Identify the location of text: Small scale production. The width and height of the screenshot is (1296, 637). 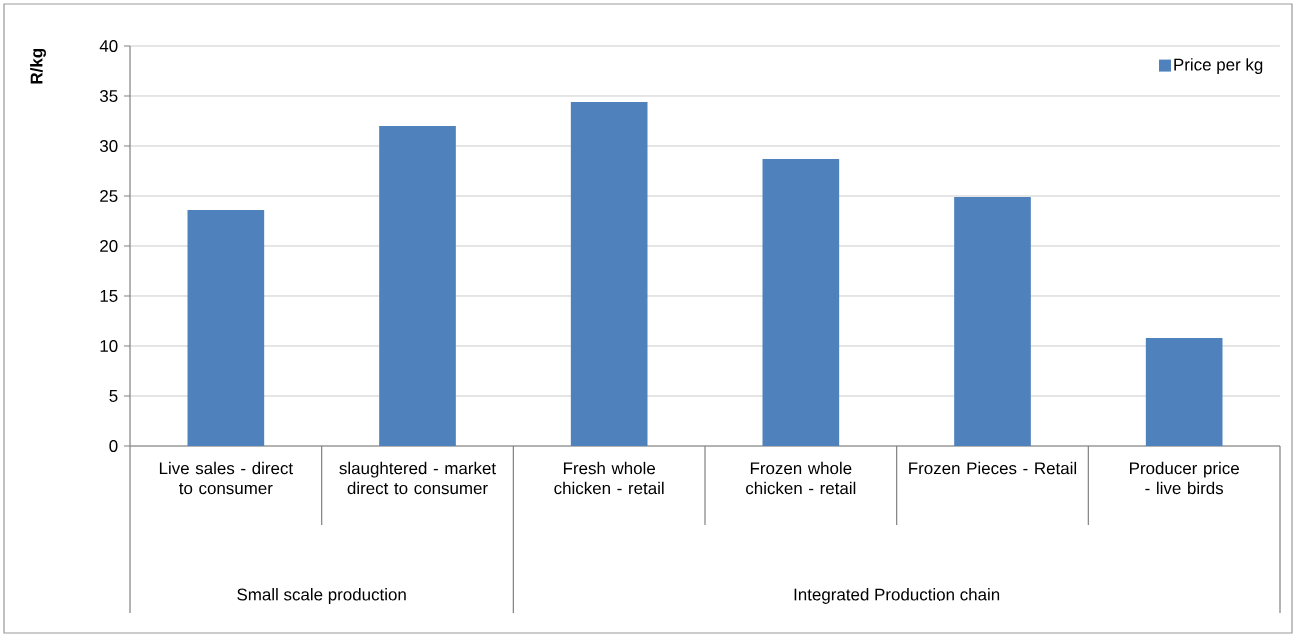
(321, 596).